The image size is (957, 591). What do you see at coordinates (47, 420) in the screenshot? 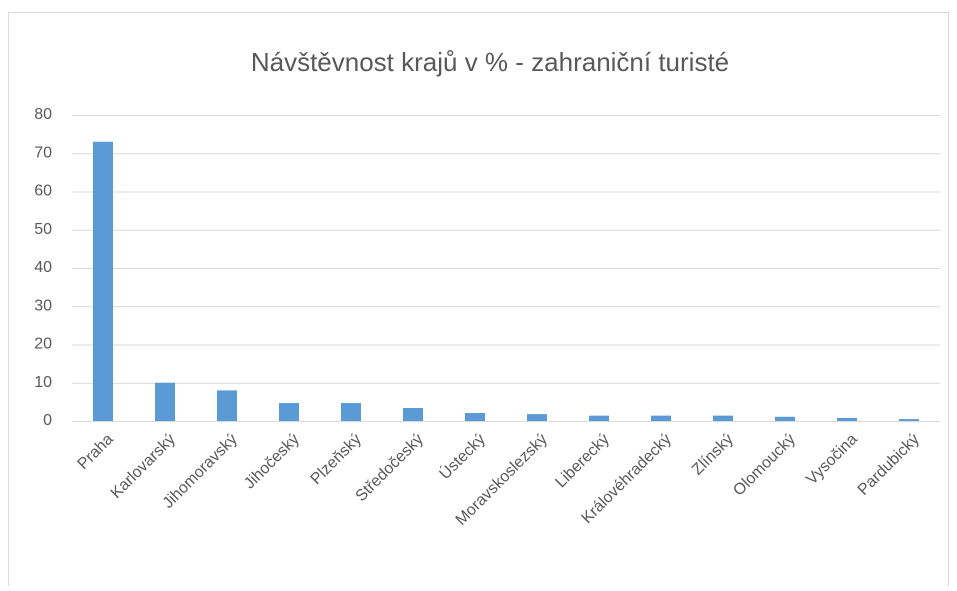
I see `y-tick-label: 0` at bounding box center [47, 420].